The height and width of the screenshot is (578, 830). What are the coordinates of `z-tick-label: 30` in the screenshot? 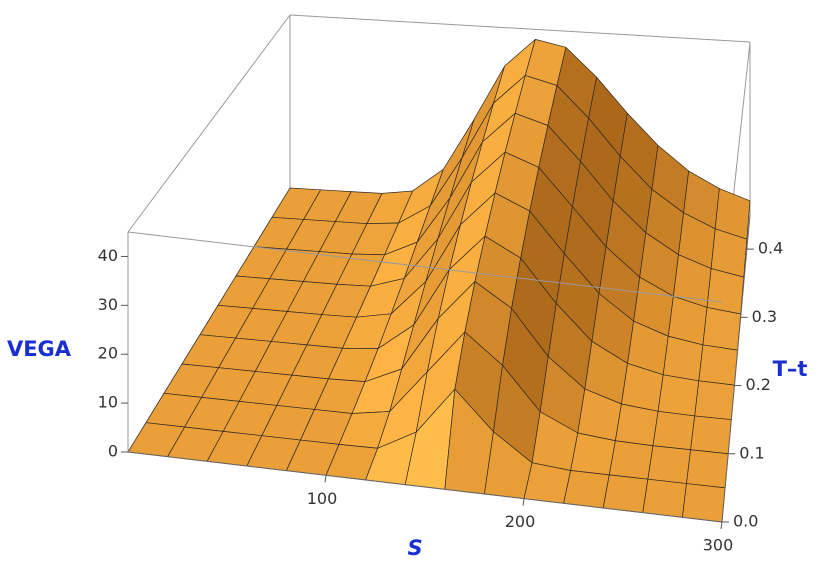 It's located at (108, 304).